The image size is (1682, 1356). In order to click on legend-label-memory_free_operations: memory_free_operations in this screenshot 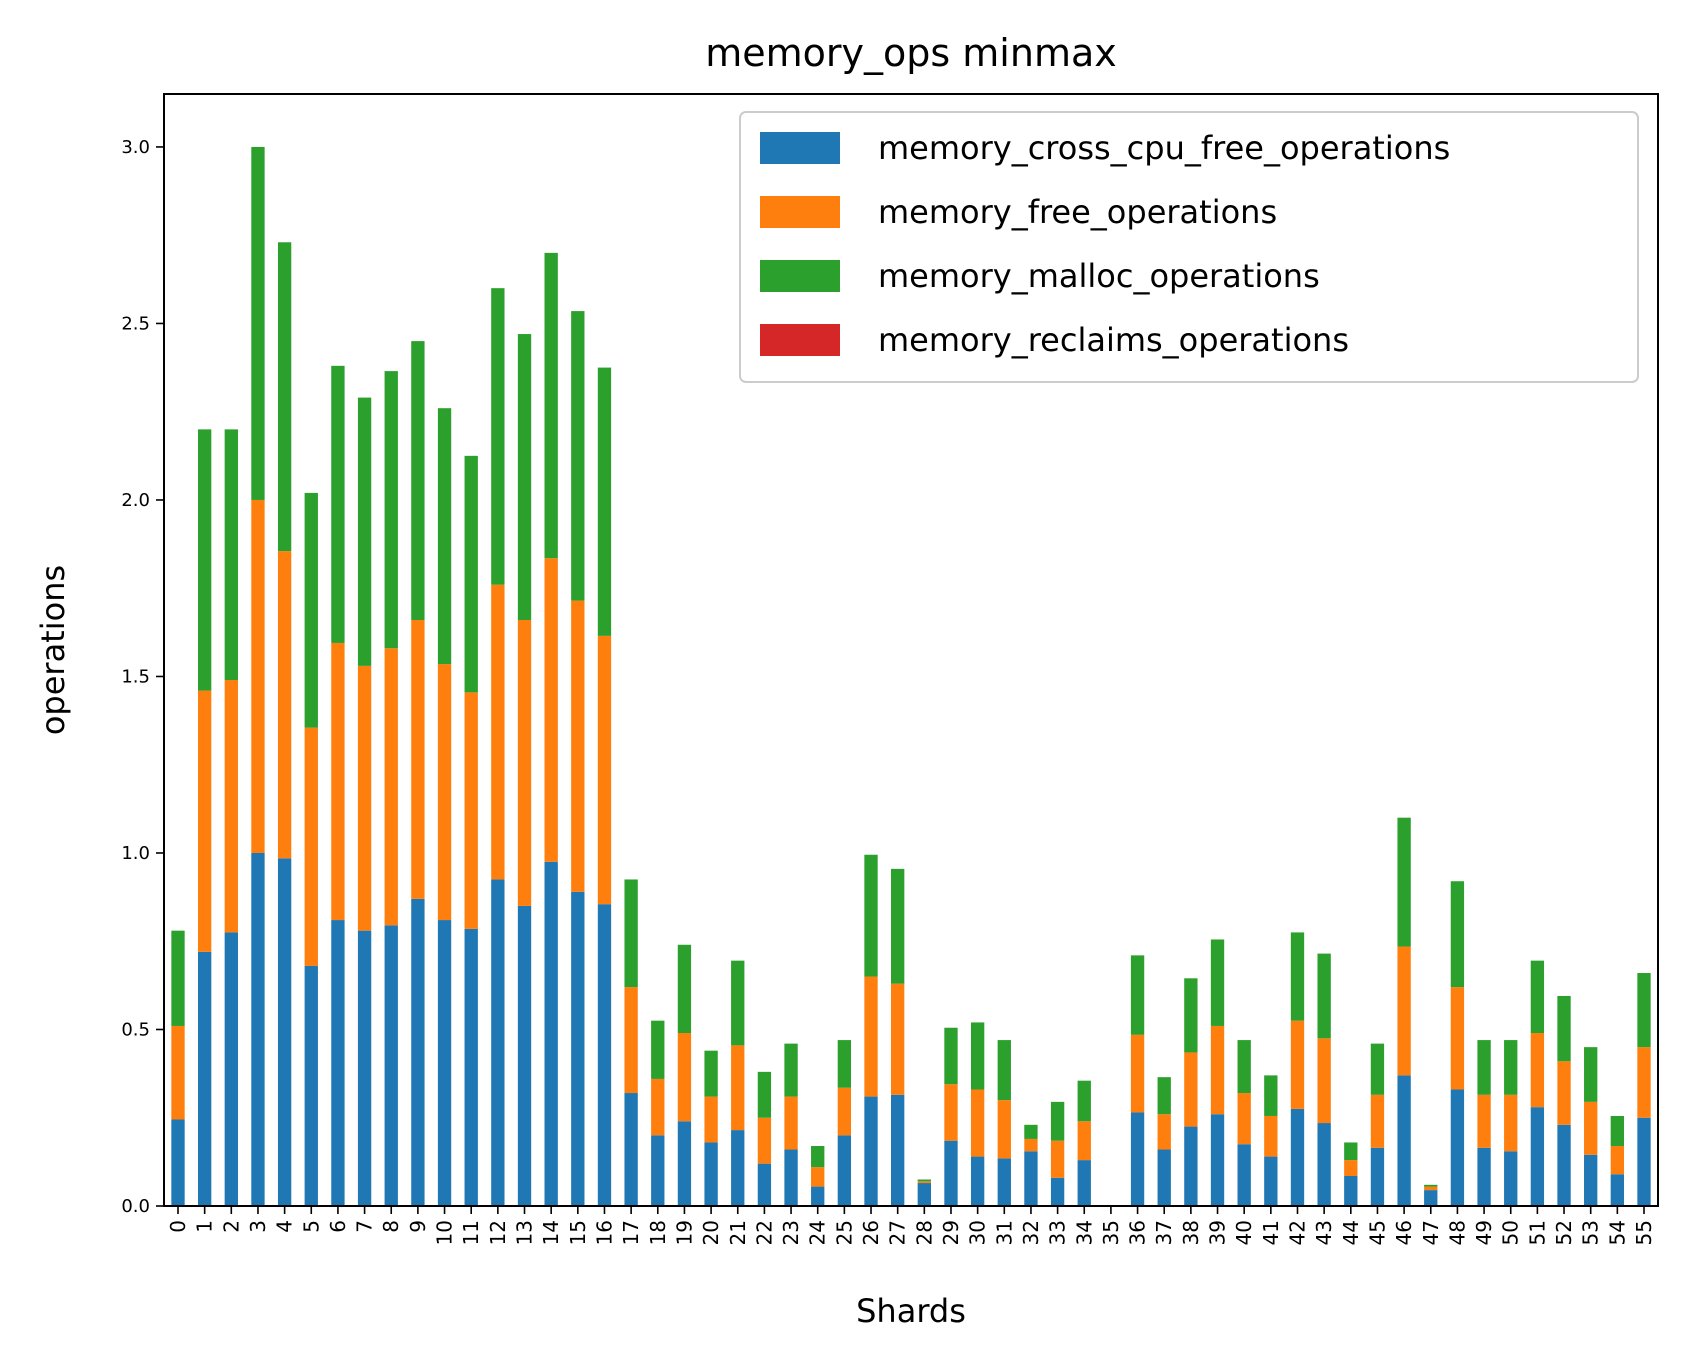, I will do `click(1077, 212)`.